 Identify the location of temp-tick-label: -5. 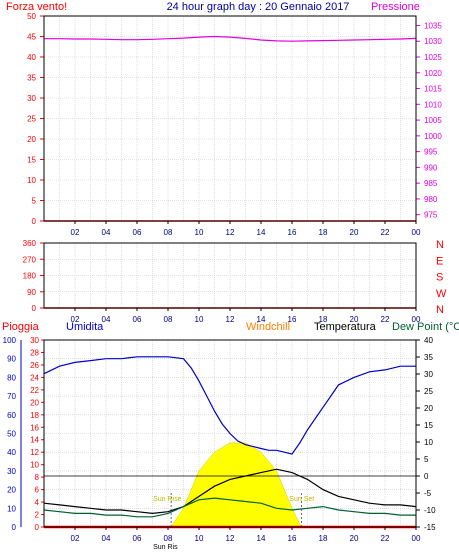
(428, 493).